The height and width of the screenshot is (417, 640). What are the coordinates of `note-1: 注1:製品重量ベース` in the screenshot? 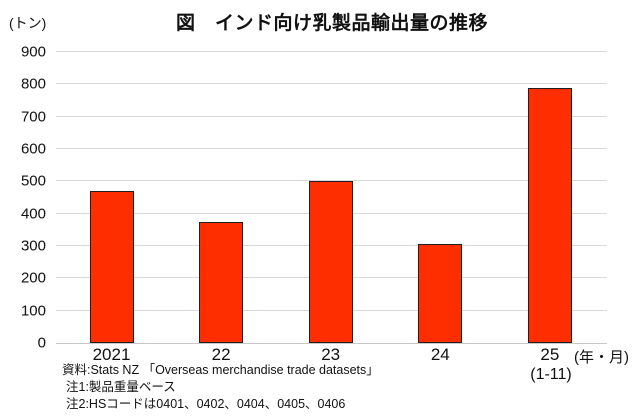 It's located at (121, 387).